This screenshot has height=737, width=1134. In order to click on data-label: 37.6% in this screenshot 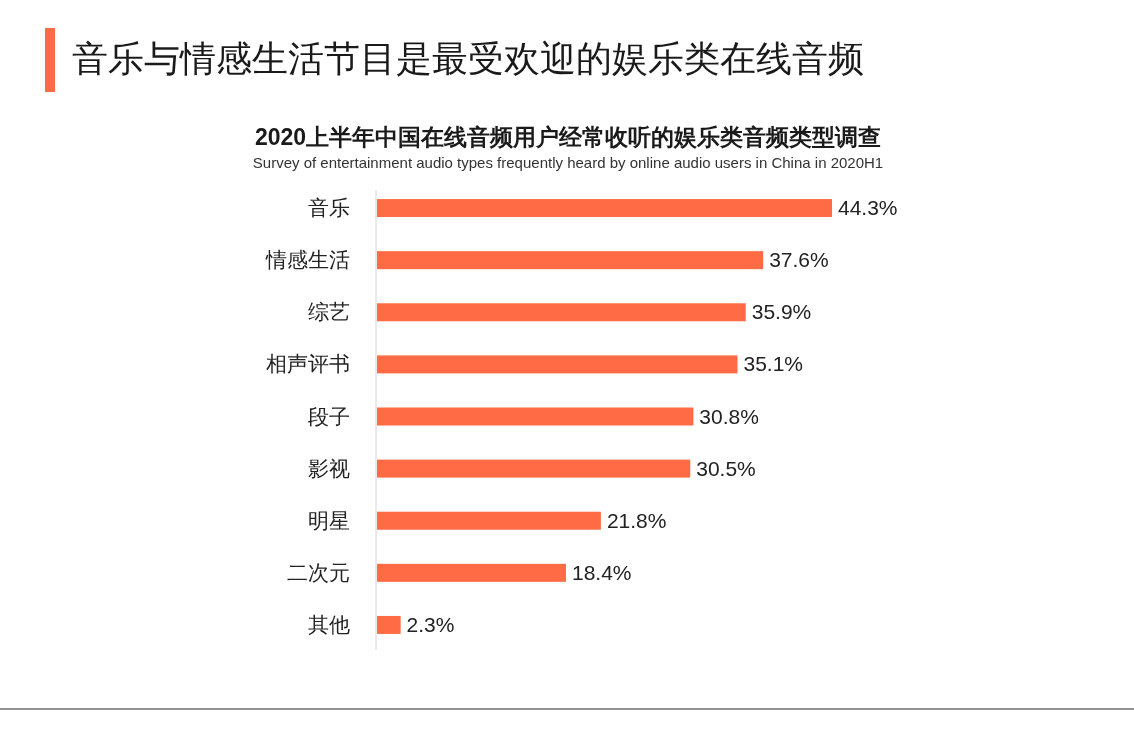, I will do `click(799, 260)`.